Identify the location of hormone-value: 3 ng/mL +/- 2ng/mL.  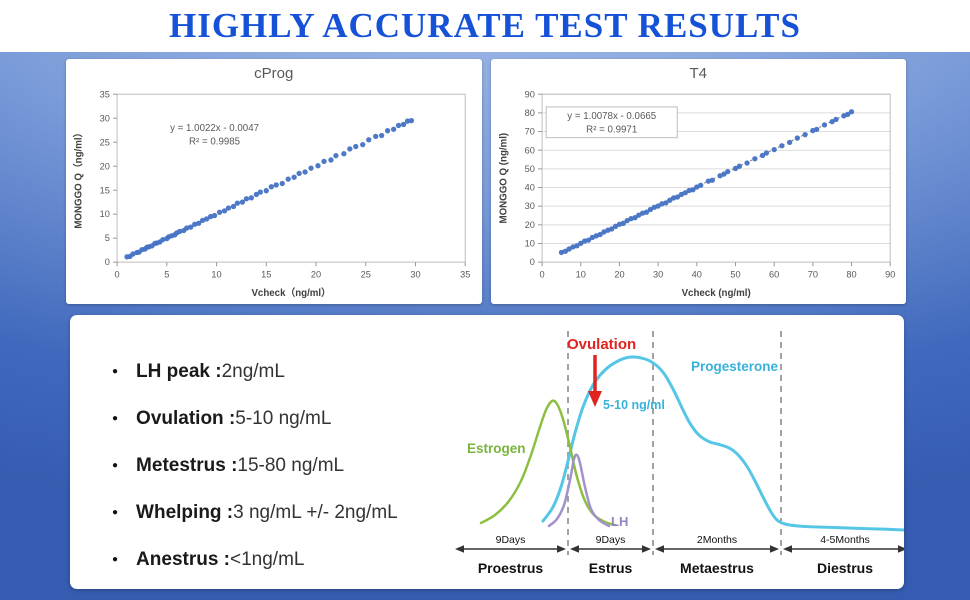
(315, 513).